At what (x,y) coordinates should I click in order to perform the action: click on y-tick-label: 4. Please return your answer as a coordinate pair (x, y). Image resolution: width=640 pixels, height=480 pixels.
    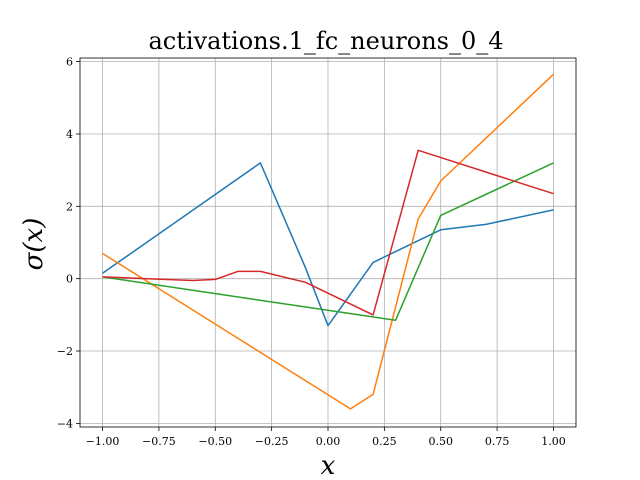
    Looking at the image, I should click on (69, 134).